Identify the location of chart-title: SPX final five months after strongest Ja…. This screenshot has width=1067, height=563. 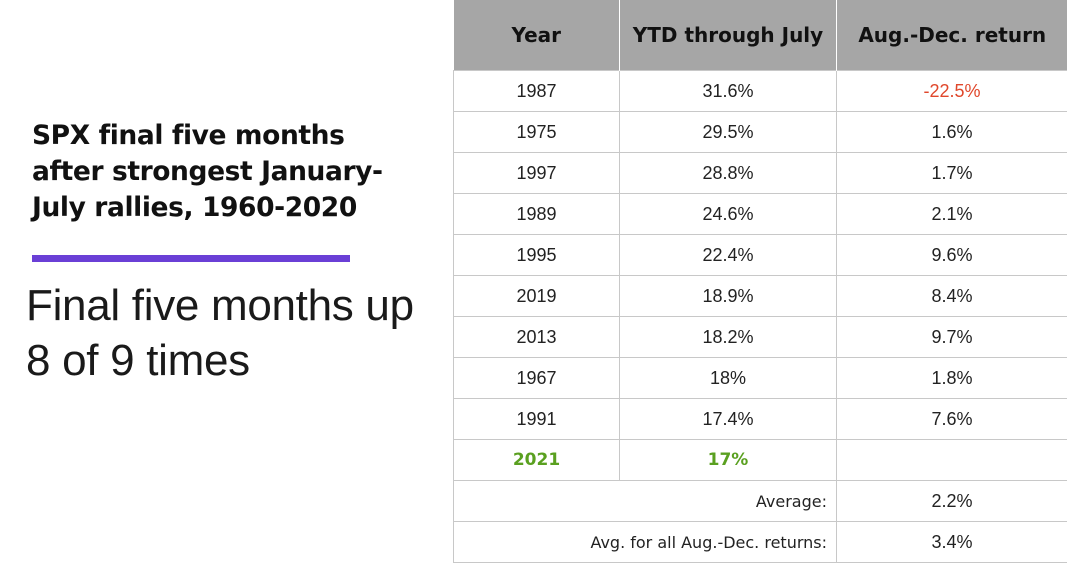
(227, 172).